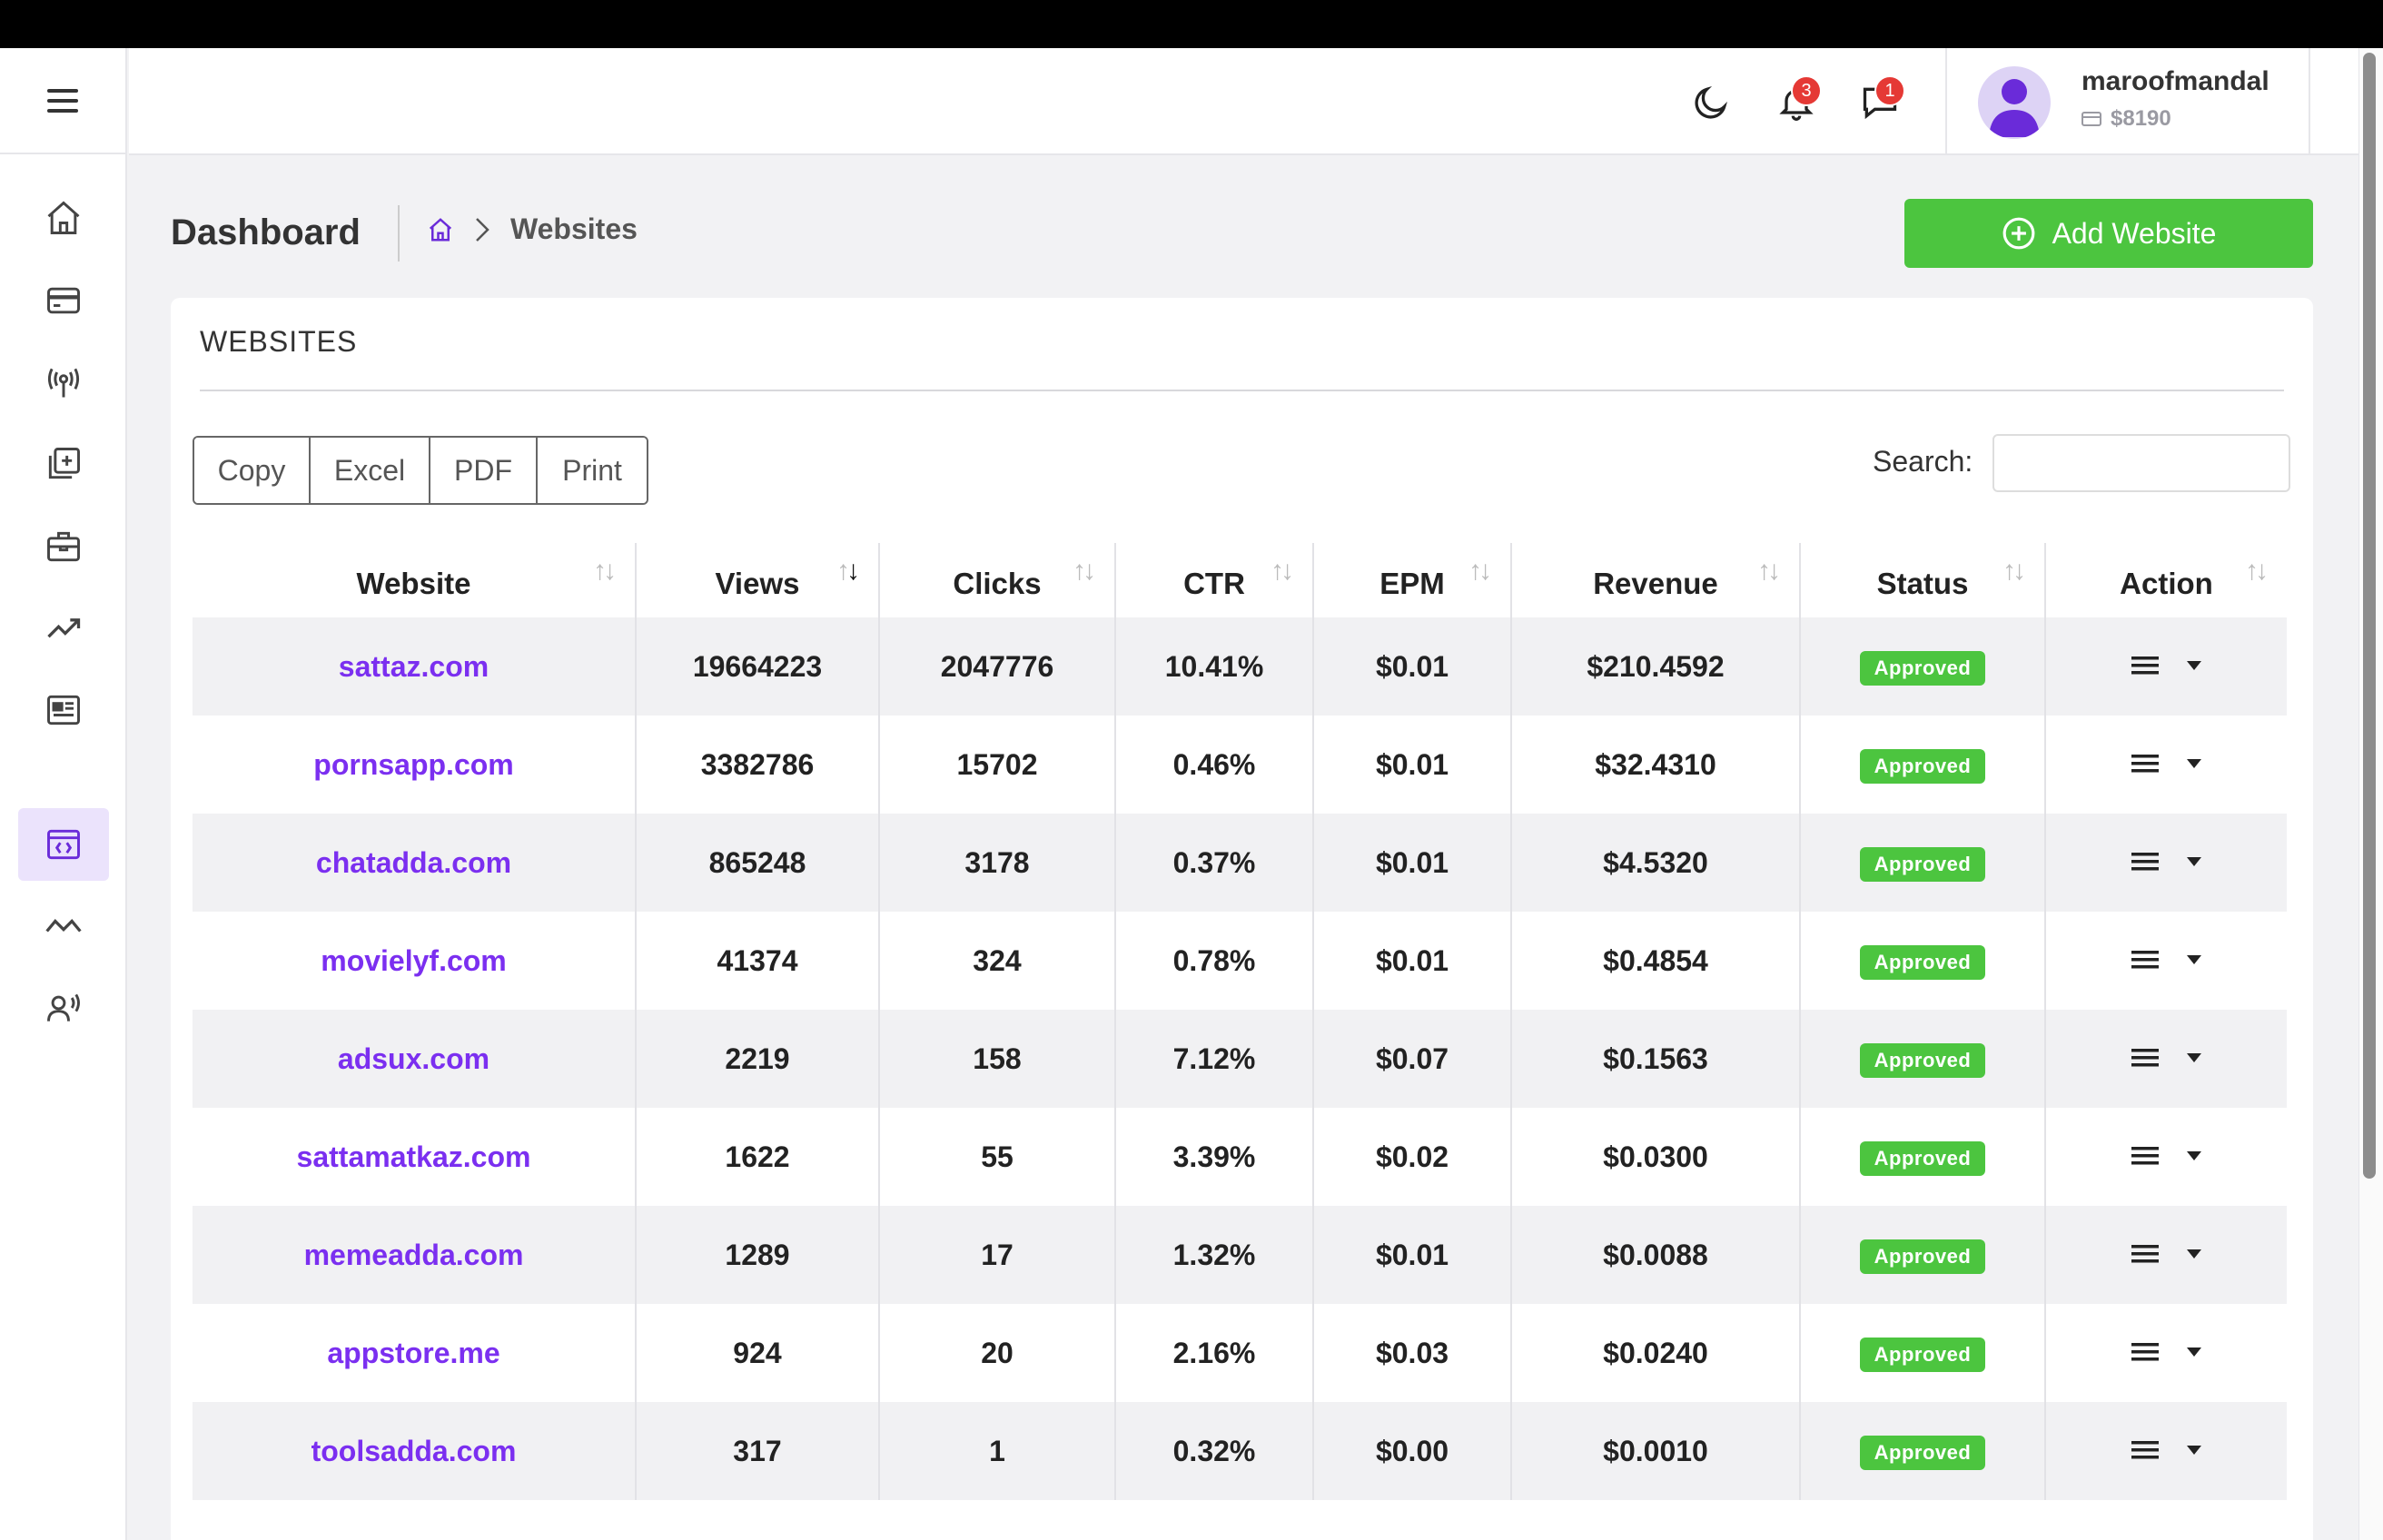 This screenshot has height=1540, width=2383. I want to click on username: maroofmandal, so click(2175, 81).